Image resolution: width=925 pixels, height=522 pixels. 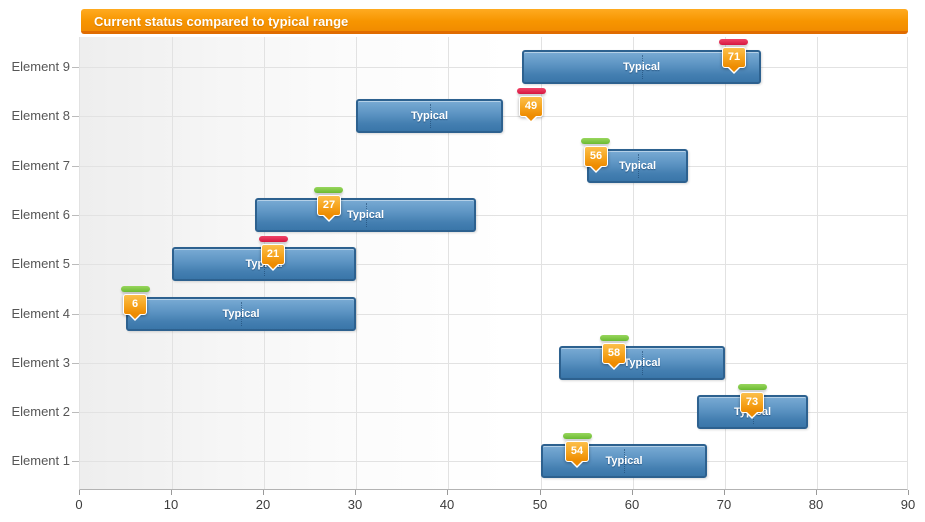 What do you see at coordinates (40, 165) in the screenshot?
I see `y-axis-label: Element 7` at bounding box center [40, 165].